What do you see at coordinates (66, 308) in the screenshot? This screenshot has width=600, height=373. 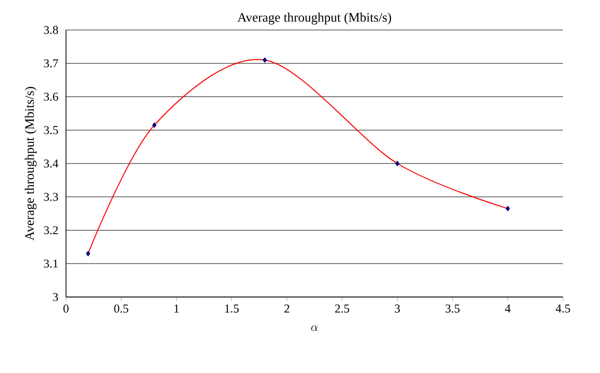 I see `x-tick-label: 0` at bounding box center [66, 308].